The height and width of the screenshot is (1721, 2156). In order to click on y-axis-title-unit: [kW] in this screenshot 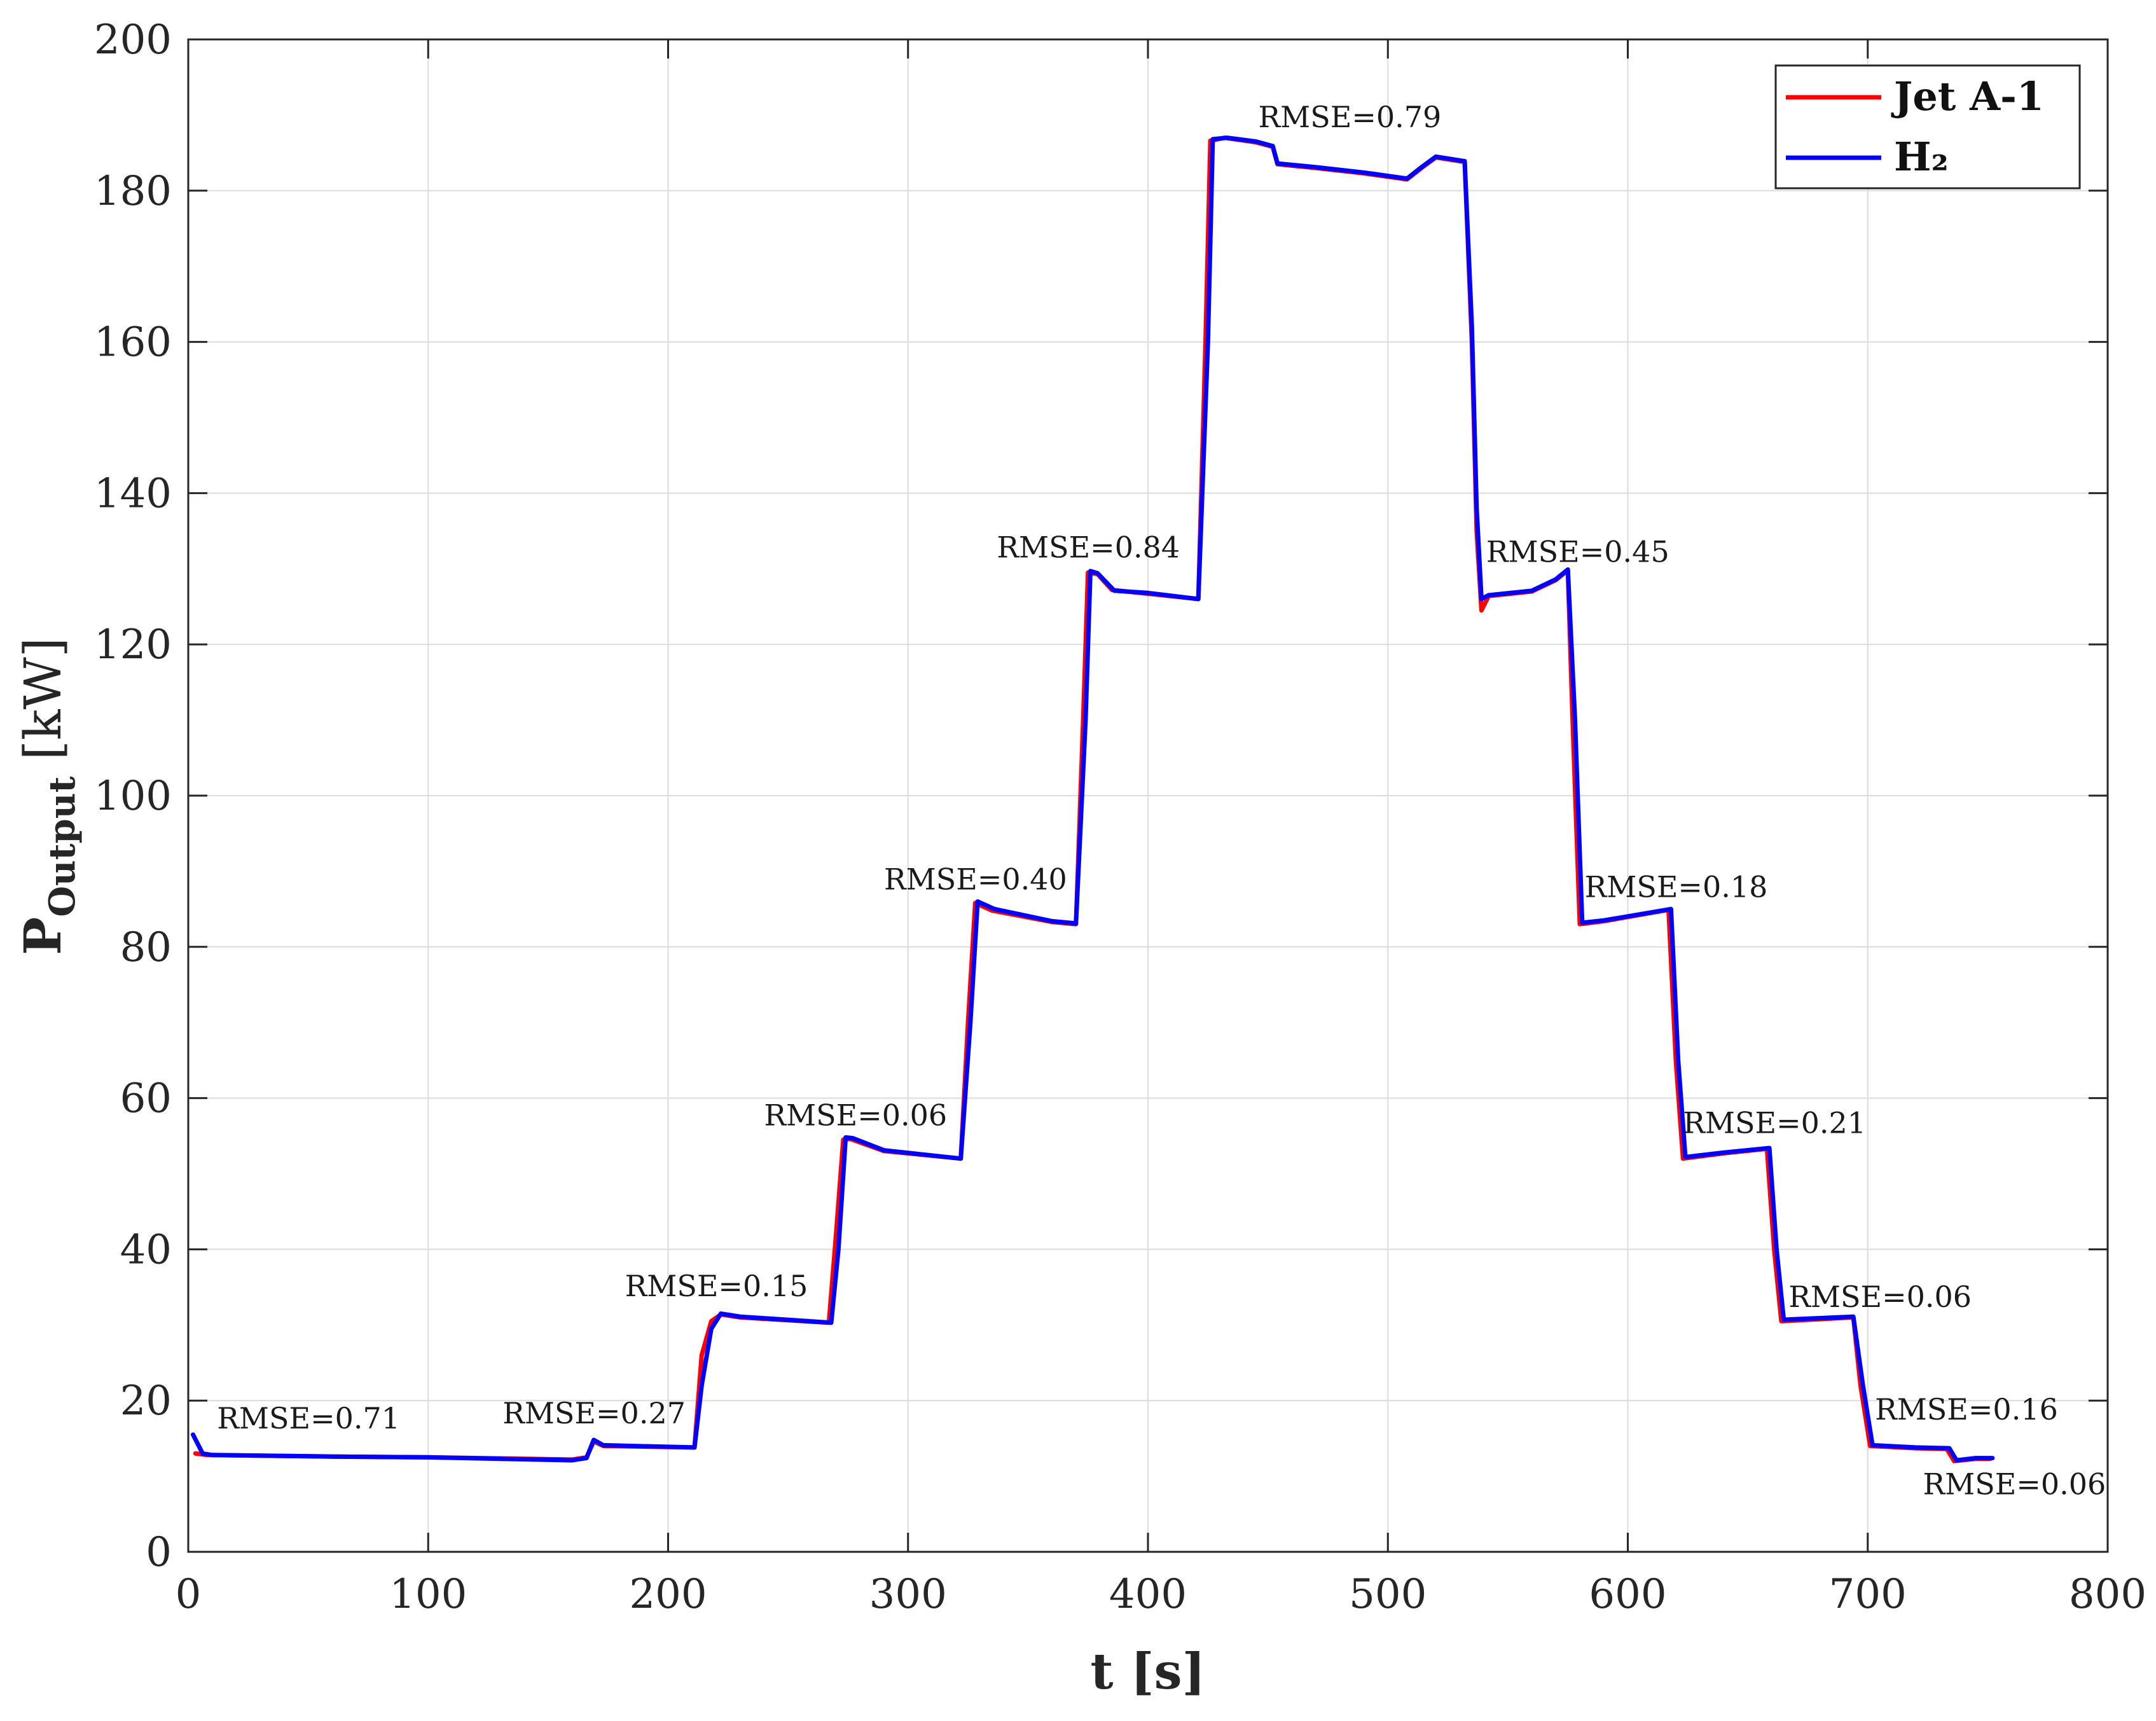, I will do `click(43, 707)`.